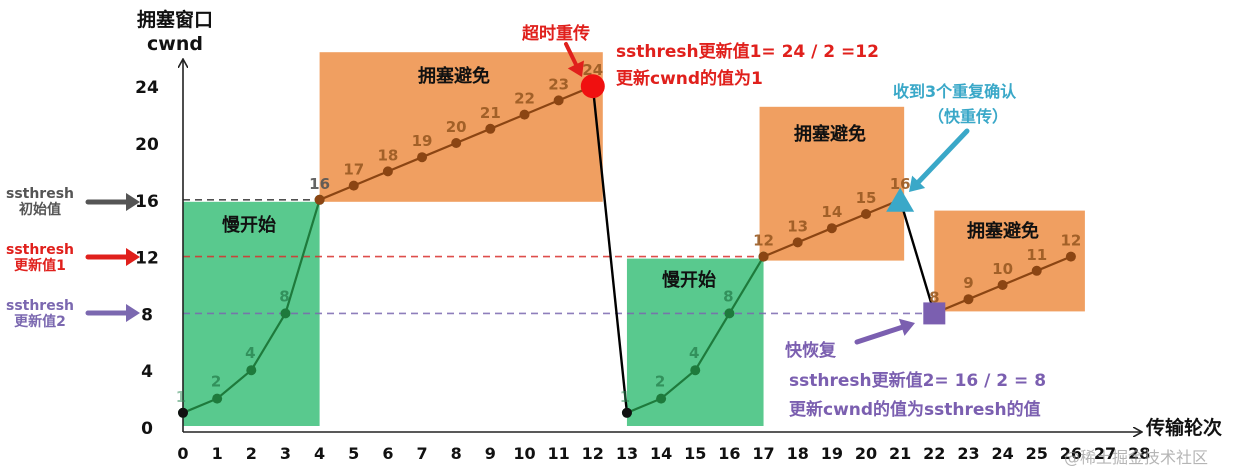 This screenshot has width=1239, height=474. Describe the element at coordinates (918, 381) in the screenshot. I see `ssthresh-update2-formula: ssthresh更新值2= 16 / 2 = 8` at that location.